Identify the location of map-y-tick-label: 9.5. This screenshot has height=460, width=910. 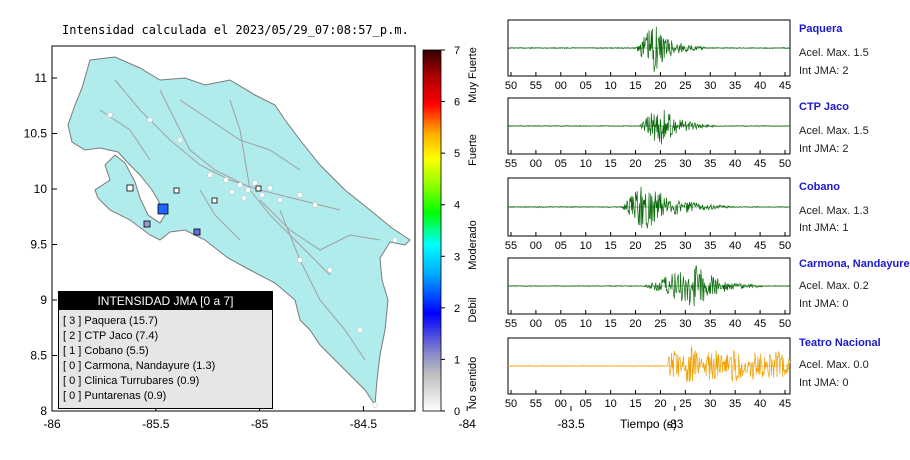
(38, 245).